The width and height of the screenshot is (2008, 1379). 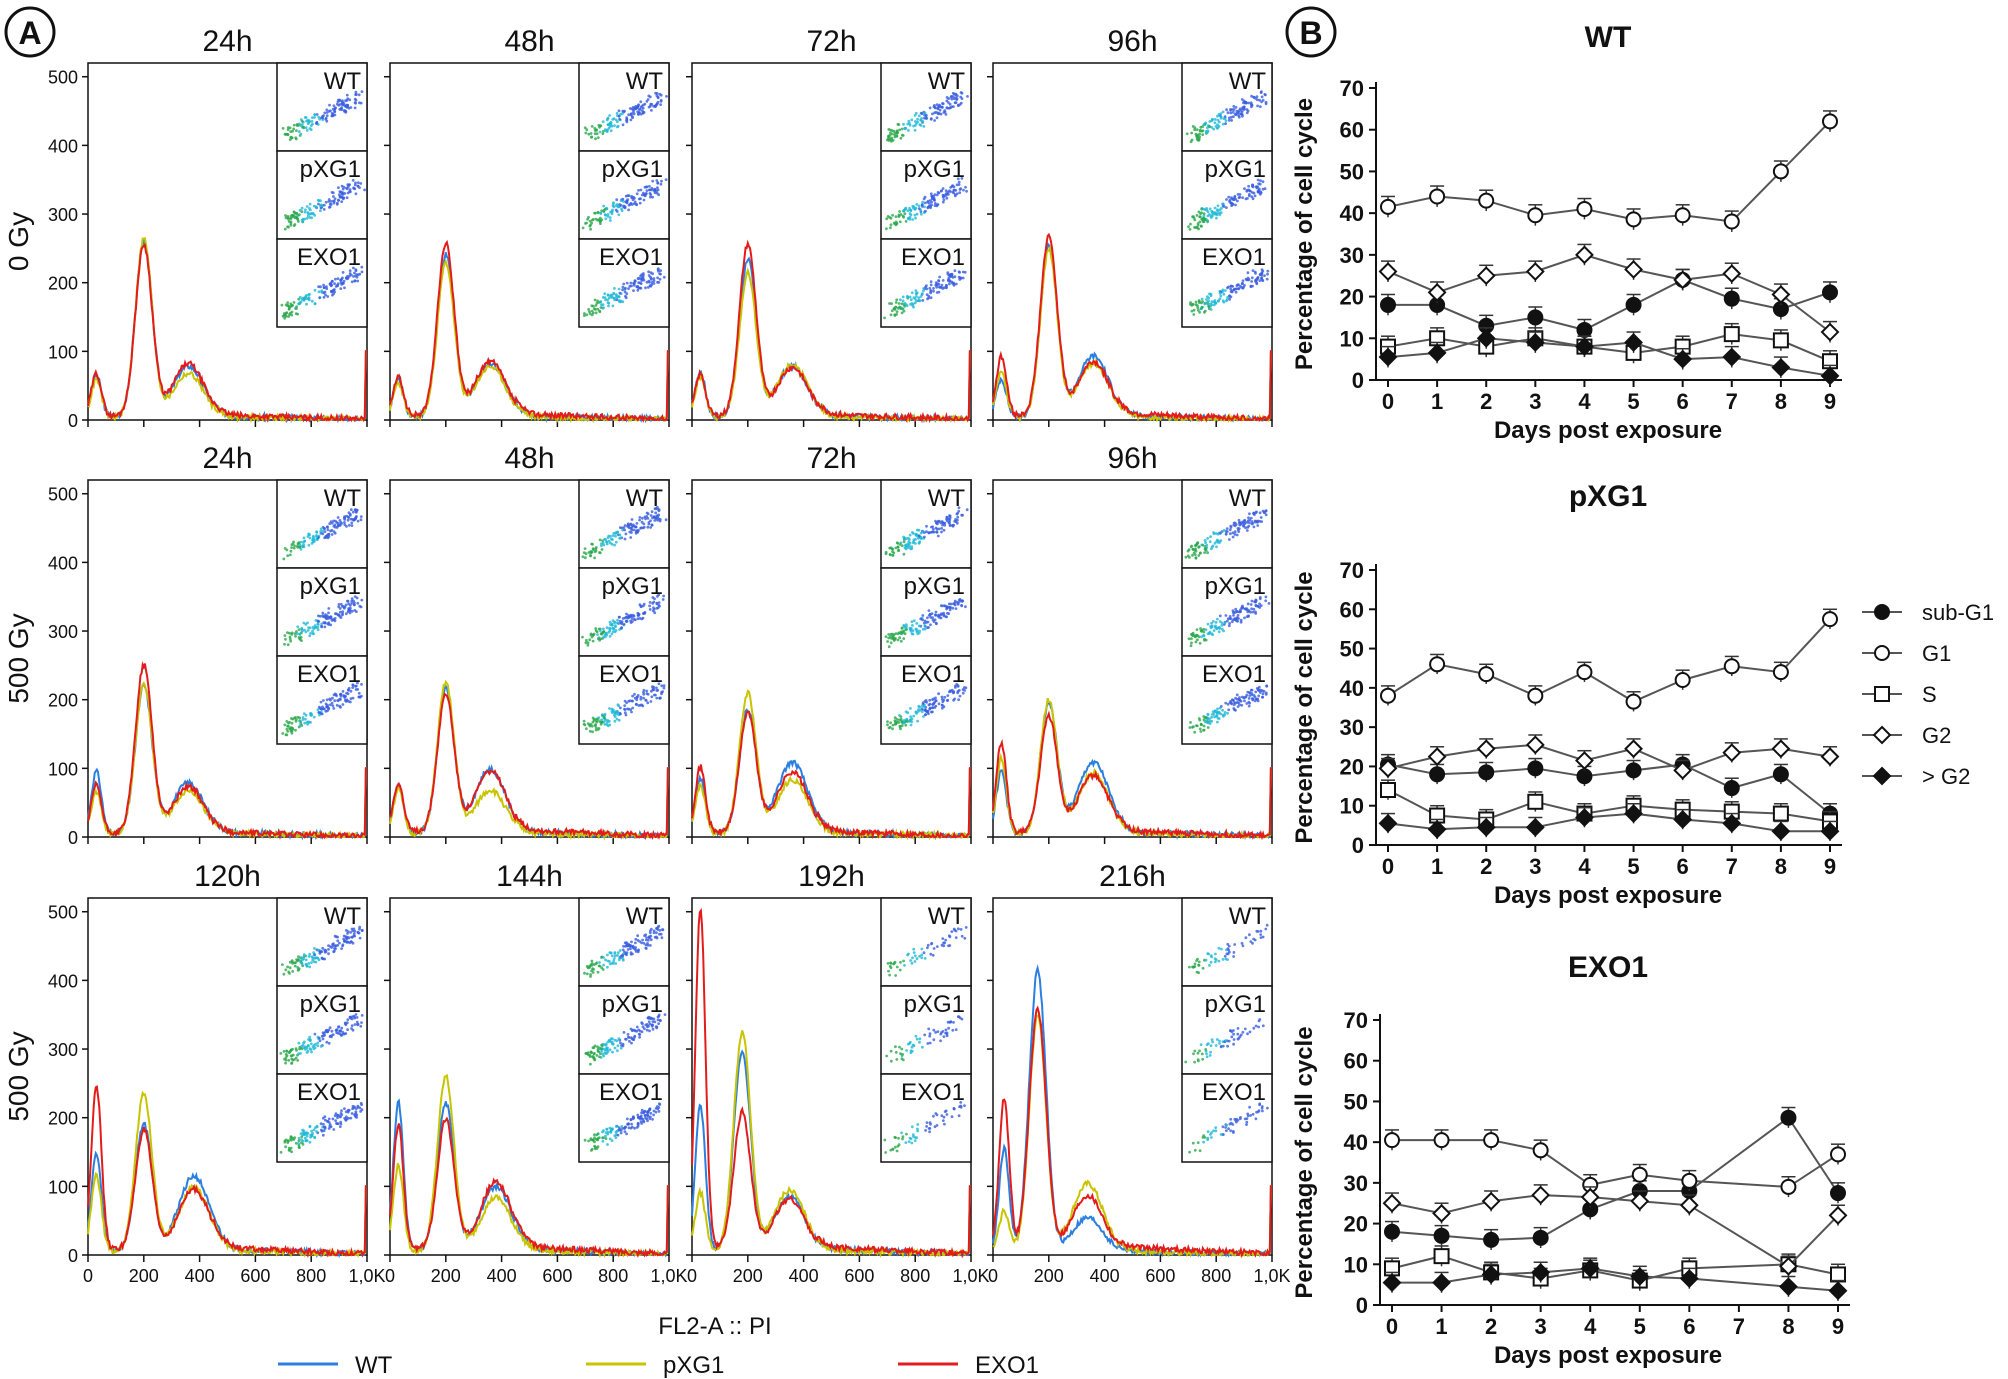 I want to click on inset-label: WT, so click(x=947, y=81).